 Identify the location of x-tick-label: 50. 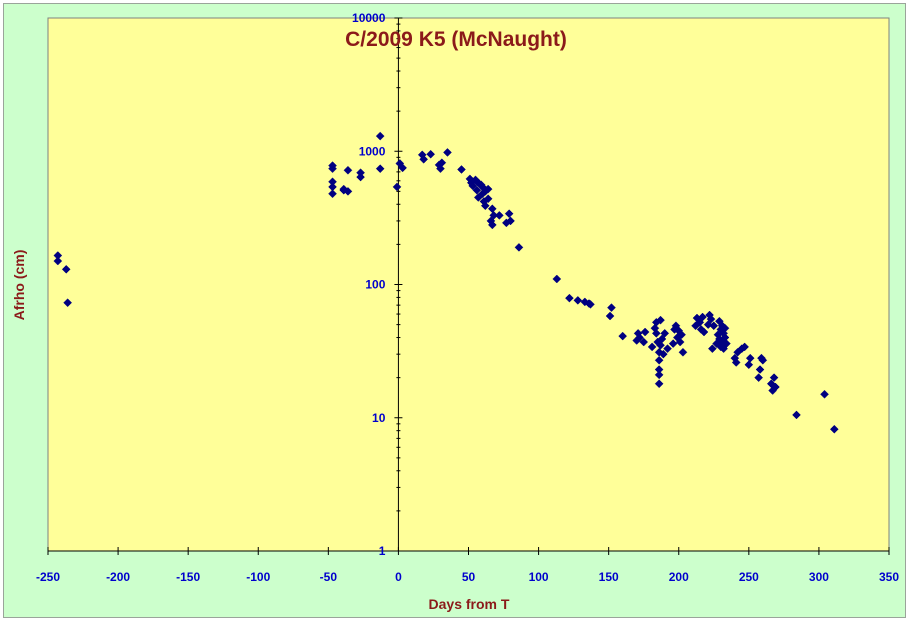
(469, 577).